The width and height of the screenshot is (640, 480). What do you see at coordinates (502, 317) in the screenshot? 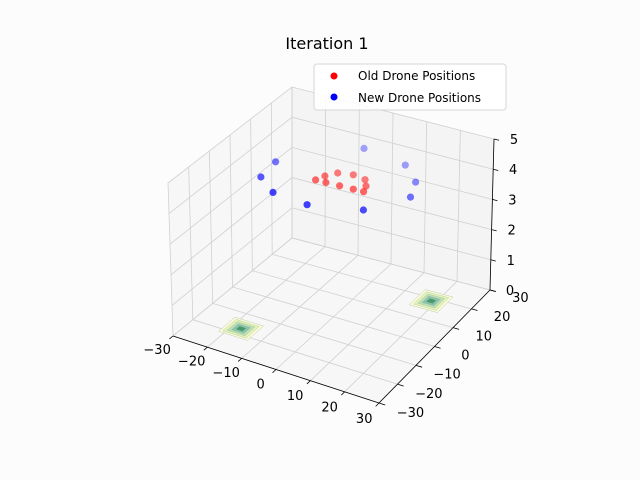
I see `y-tick-label: 20` at bounding box center [502, 317].